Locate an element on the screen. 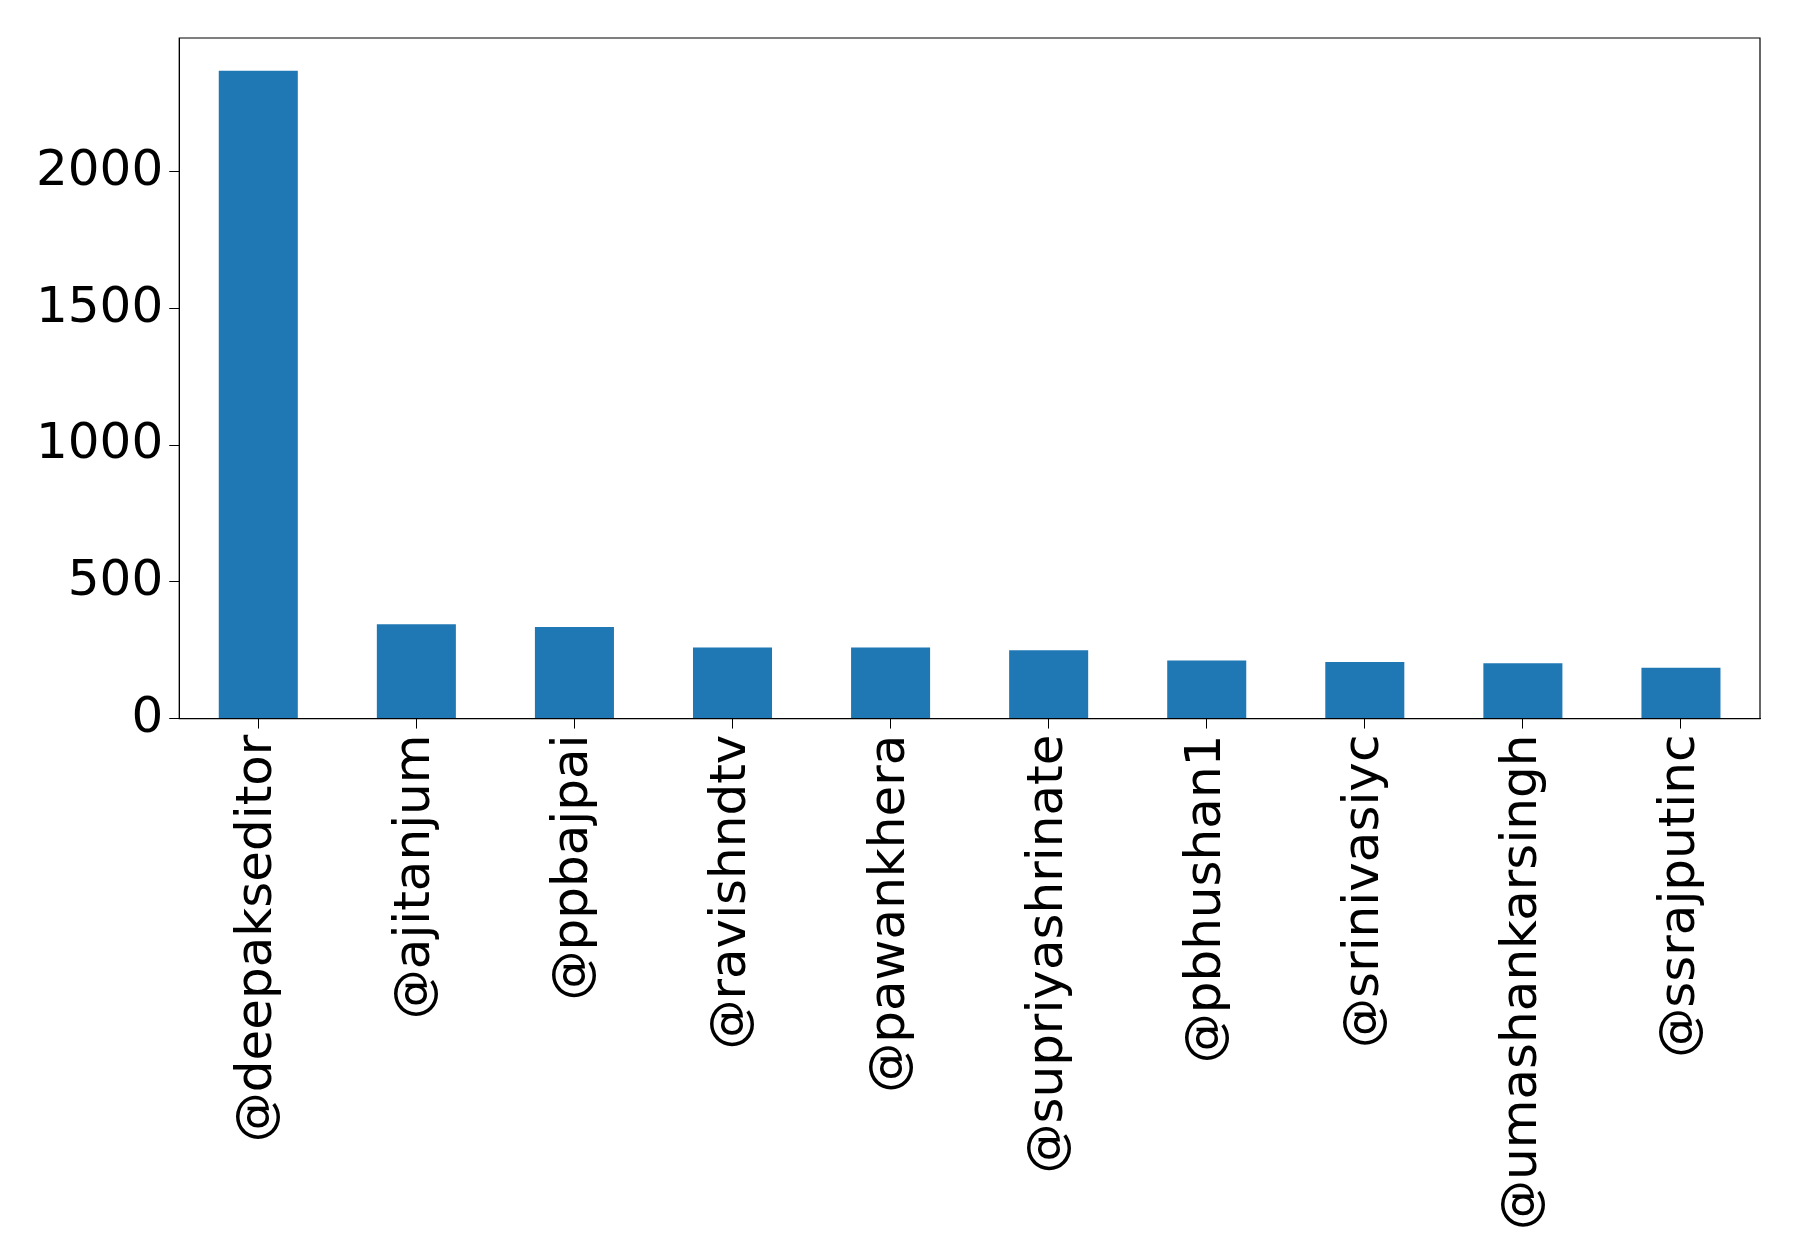 The width and height of the screenshot is (1798, 1246). x-tick-label: @ssrajputinc is located at coordinates (1676, 896).